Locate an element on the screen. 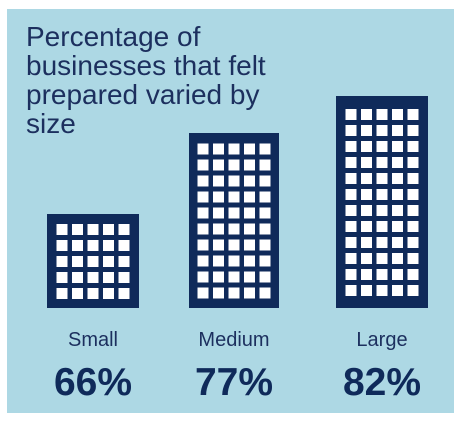 This screenshot has width=463, height=421. value-label-medium: 77% is located at coordinates (234, 382).